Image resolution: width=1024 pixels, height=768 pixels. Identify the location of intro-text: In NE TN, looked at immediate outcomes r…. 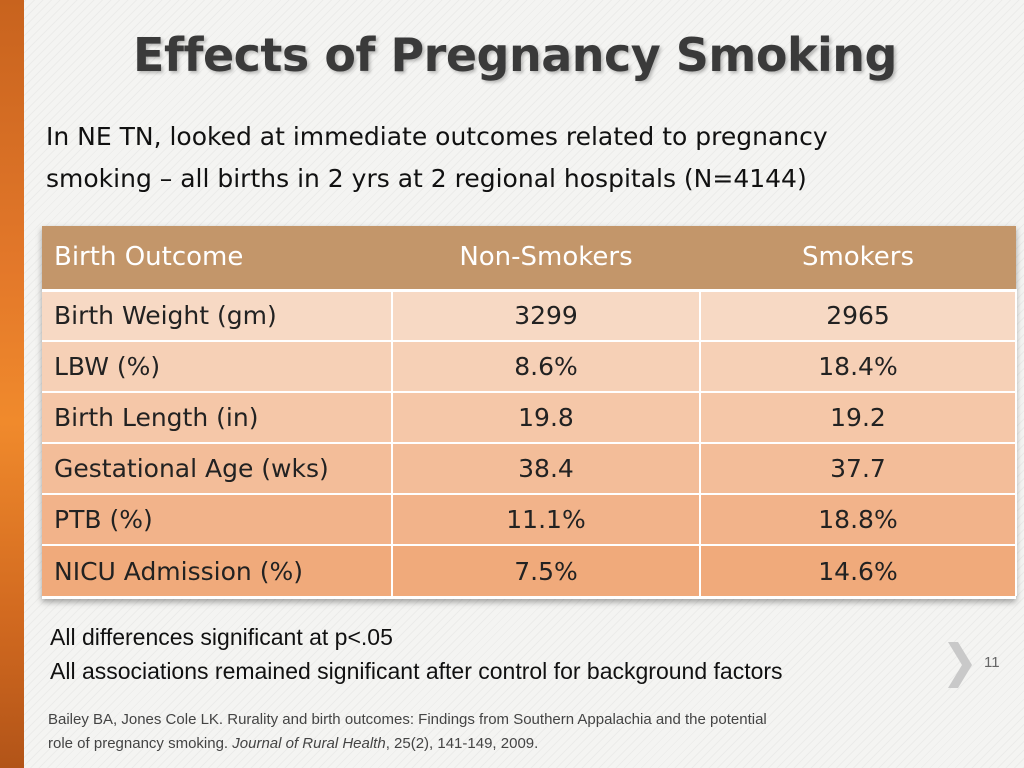
(496, 158).